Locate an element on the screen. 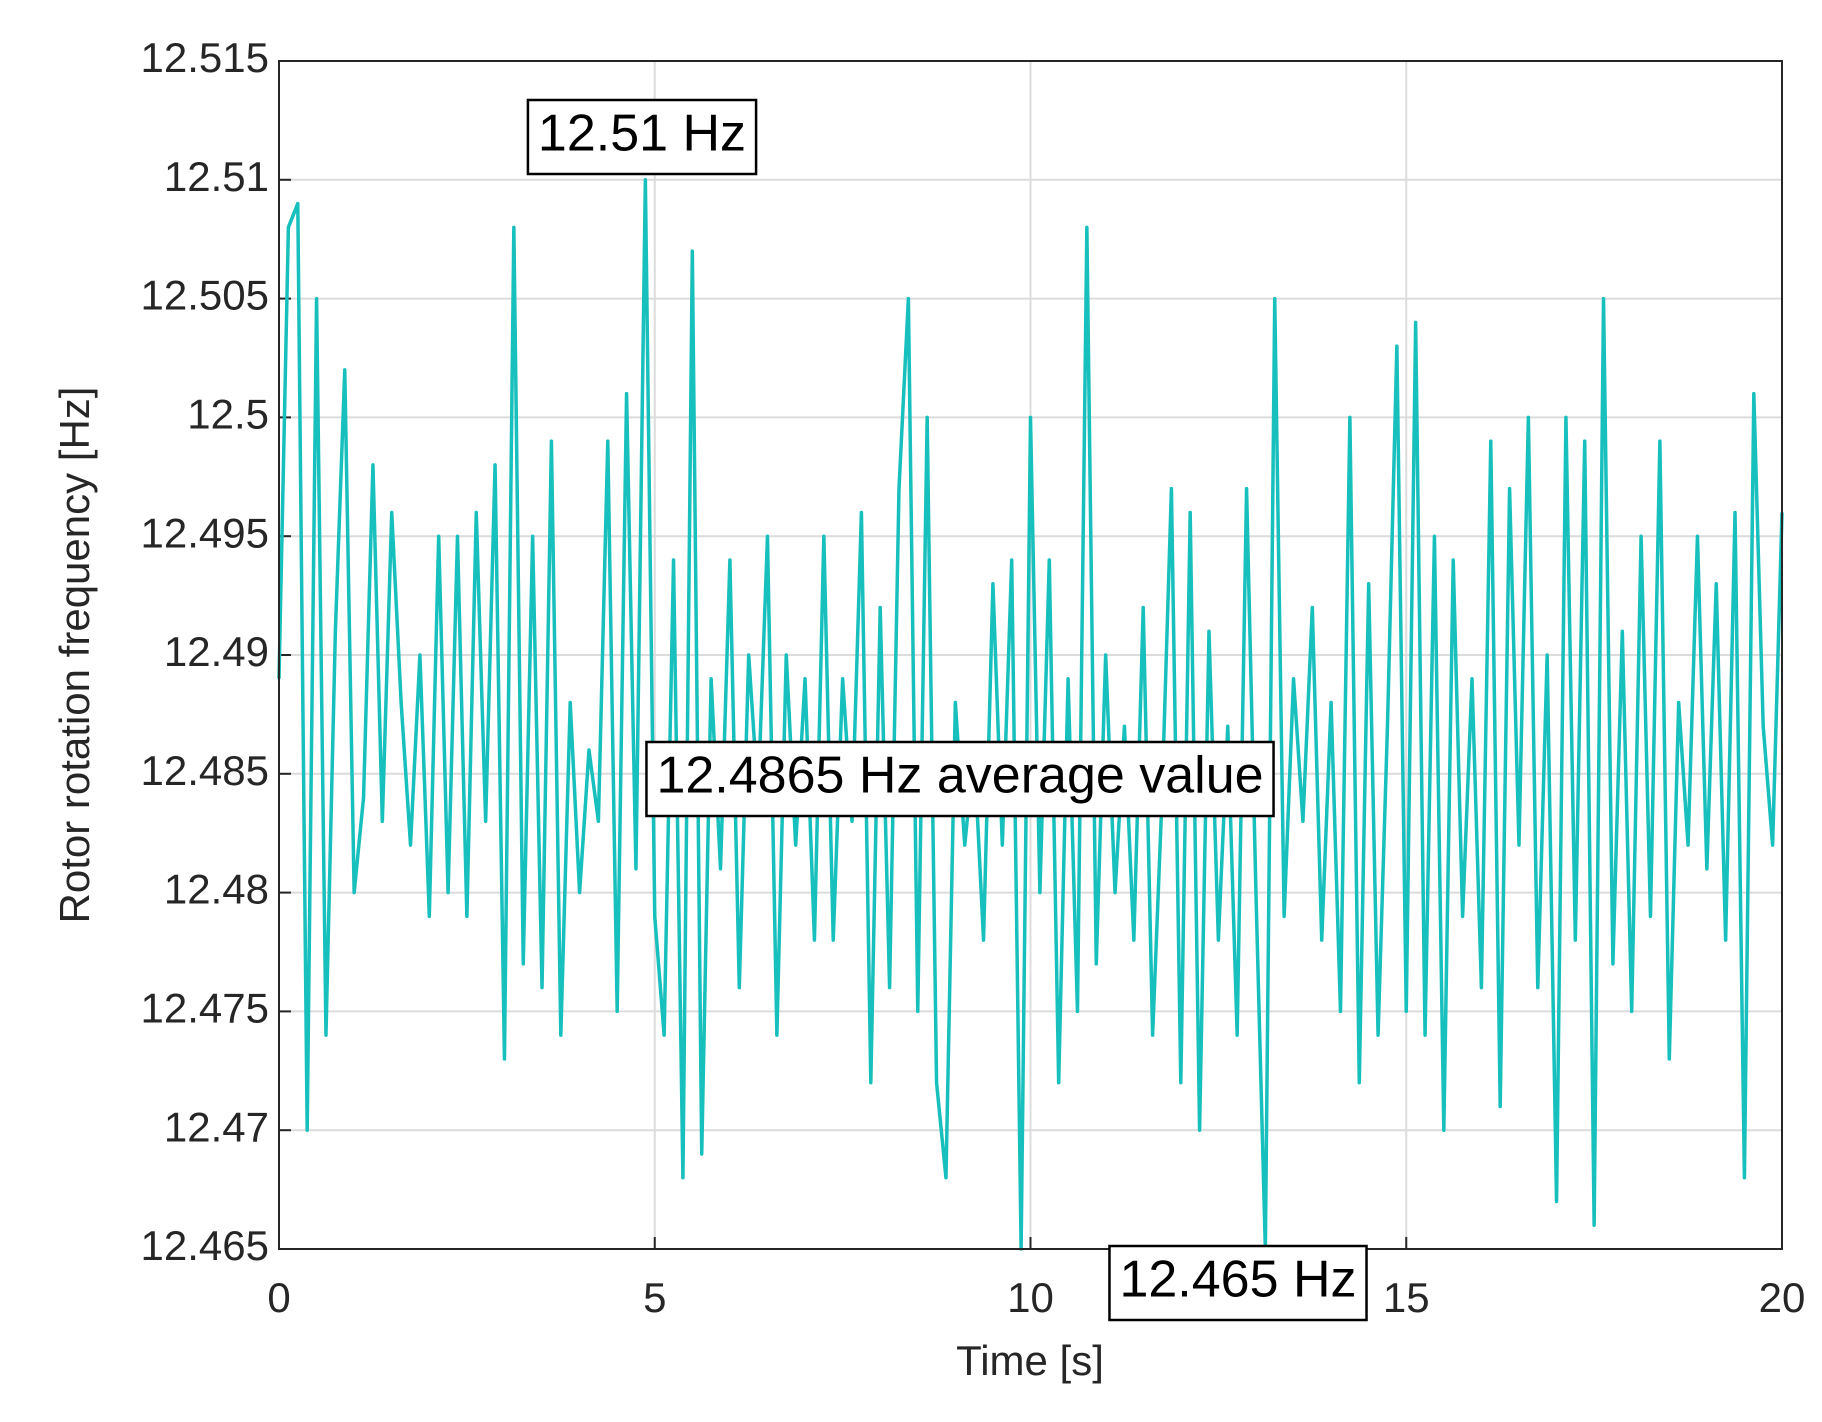  y-tick-label: 12.485 is located at coordinates (205, 770).